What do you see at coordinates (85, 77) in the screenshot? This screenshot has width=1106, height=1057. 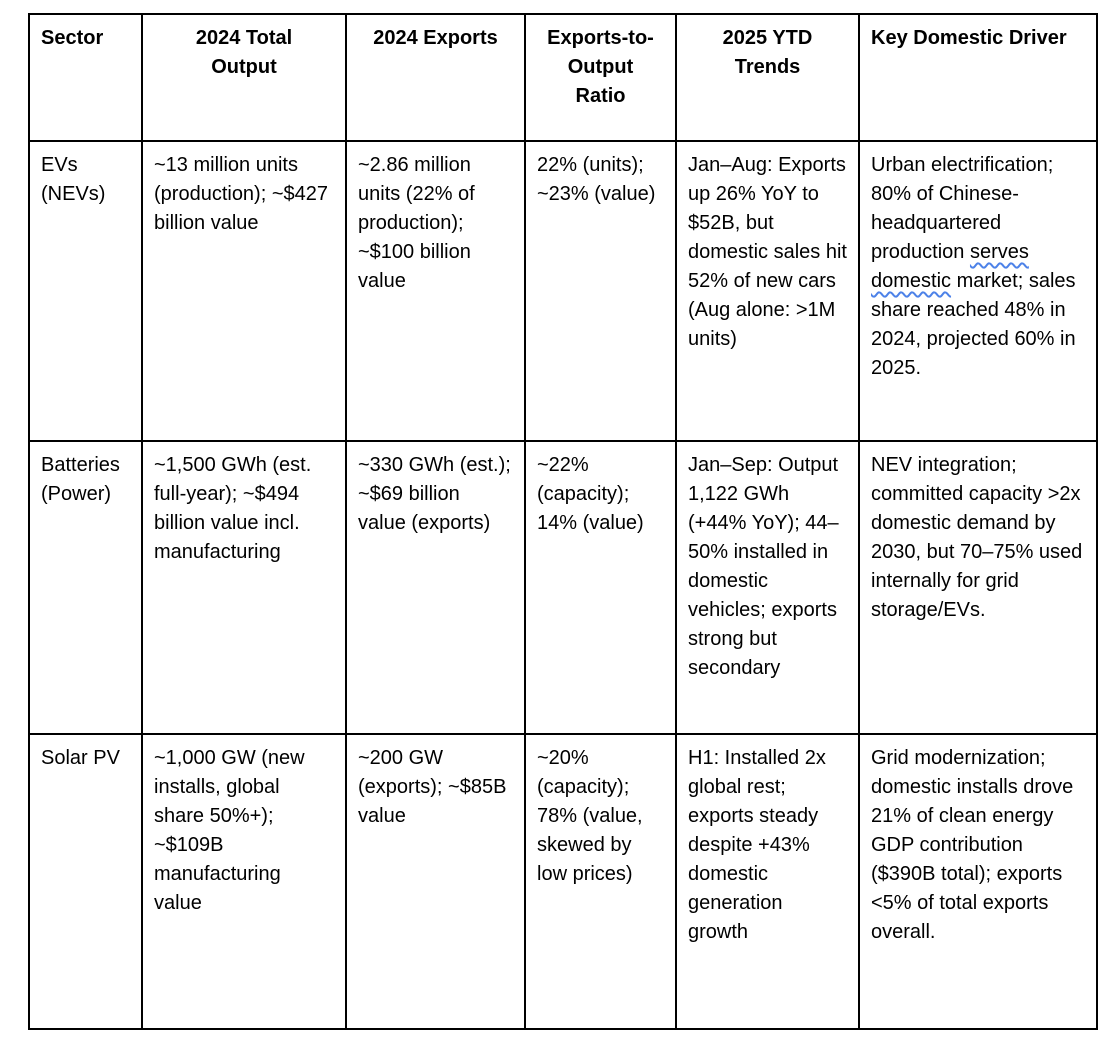 I see `col-header-sector: Sector` at bounding box center [85, 77].